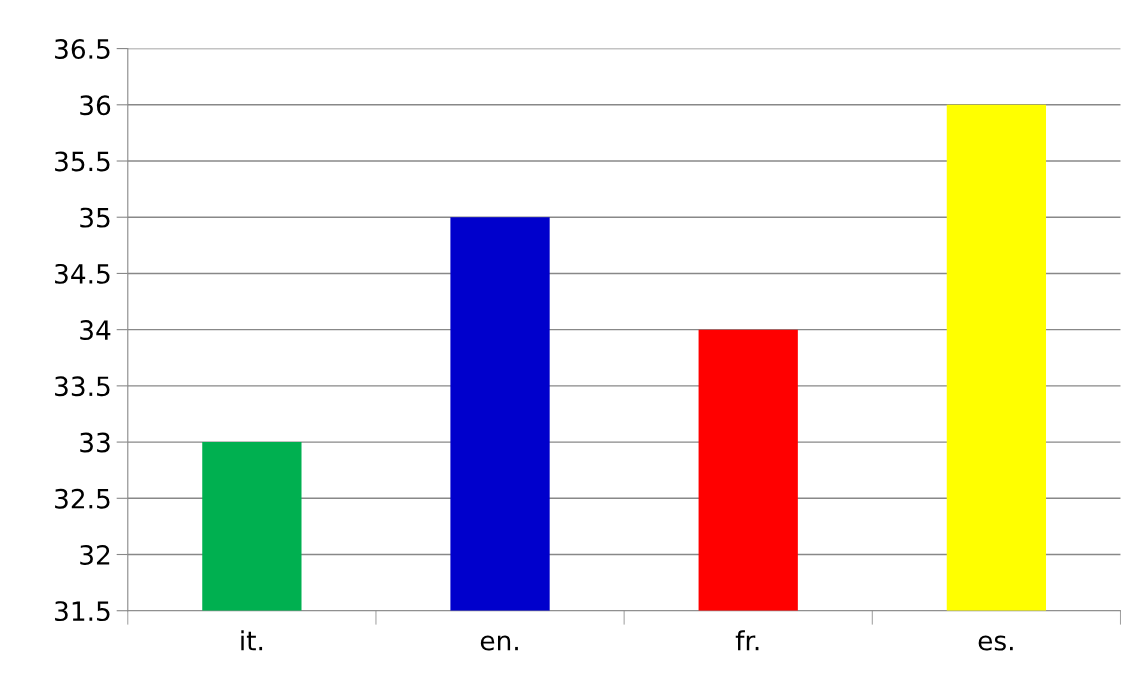 This screenshot has height=694, width=1141. I want to click on x-tick-label: fr., so click(747, 640).